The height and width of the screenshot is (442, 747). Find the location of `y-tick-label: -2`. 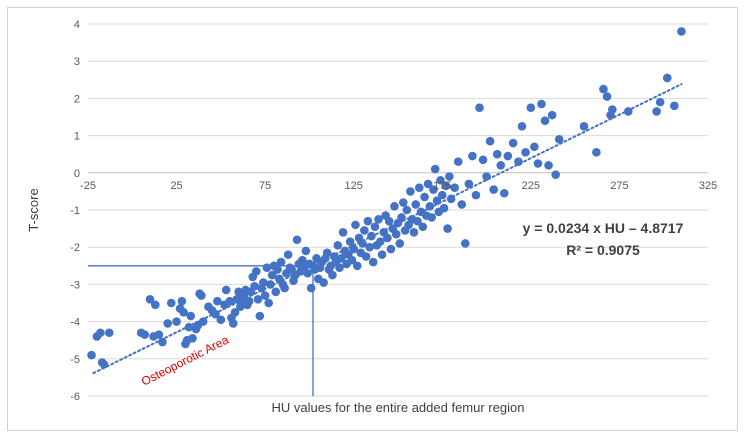

y-tick-label: -2 is located at coordinates (75, 248).